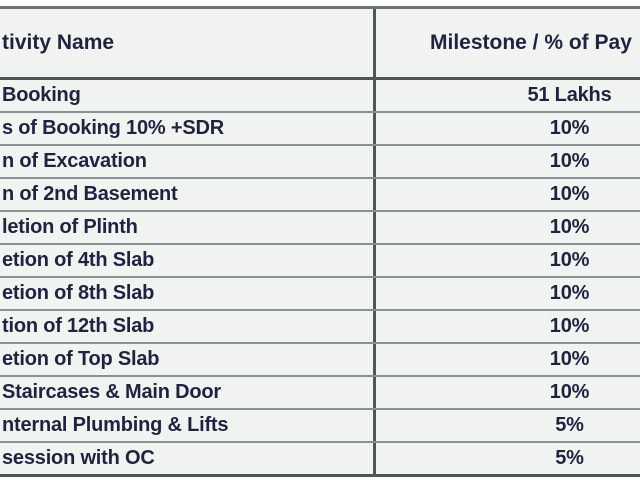 This screenshot has width=640, height=480. Describe the element at coordinates (320, 327) in the screenshot. I see `table-row: tion of 12th Slab 10%` at that location.